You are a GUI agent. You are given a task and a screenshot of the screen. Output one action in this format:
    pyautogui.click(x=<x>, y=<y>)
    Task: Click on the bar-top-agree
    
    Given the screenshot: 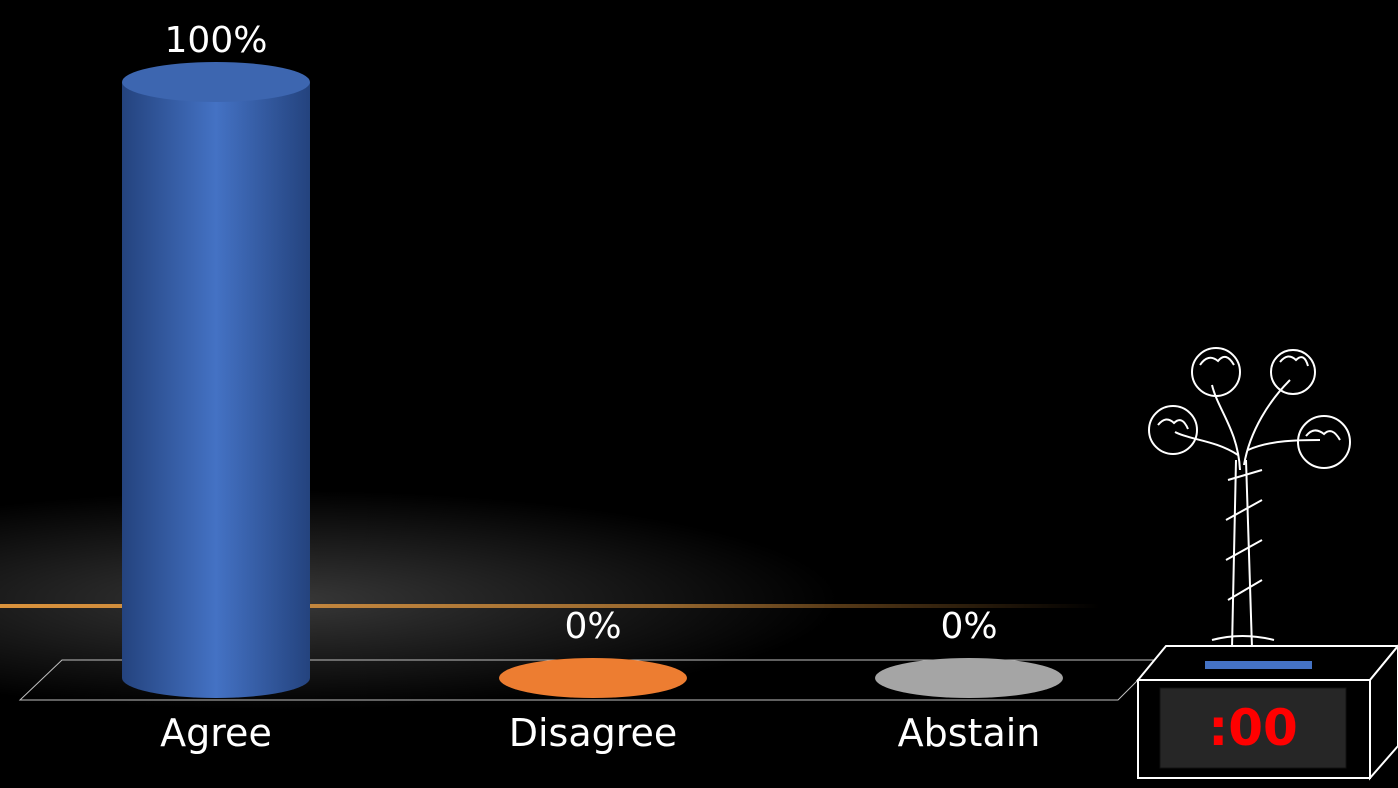 What is the action you would take?
    pyautogui.click(x=216, y=82)
    